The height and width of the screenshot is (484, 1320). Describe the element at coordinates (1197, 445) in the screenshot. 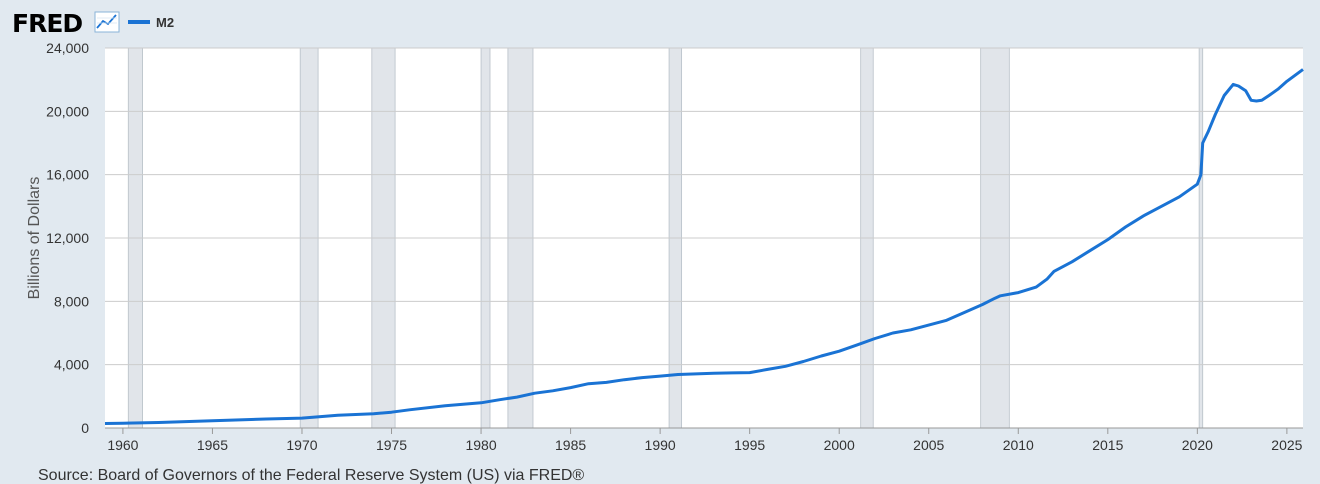

I see `x-tick-label: 2020` at that location.